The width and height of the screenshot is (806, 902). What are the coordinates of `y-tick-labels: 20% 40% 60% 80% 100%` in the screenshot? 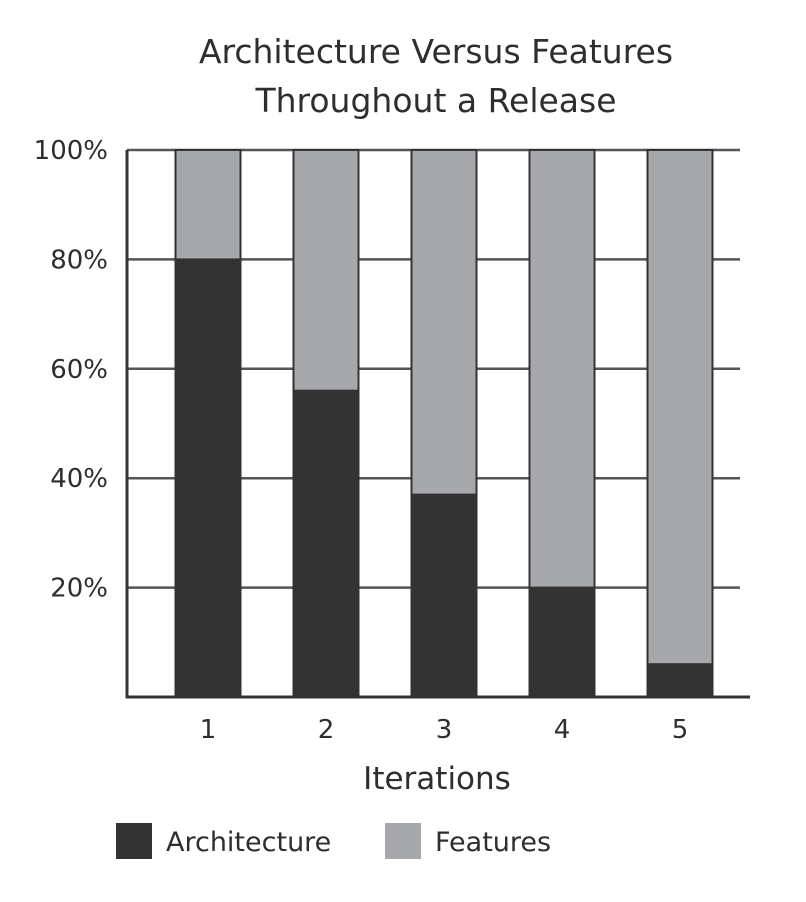 It's located at (71, 370).